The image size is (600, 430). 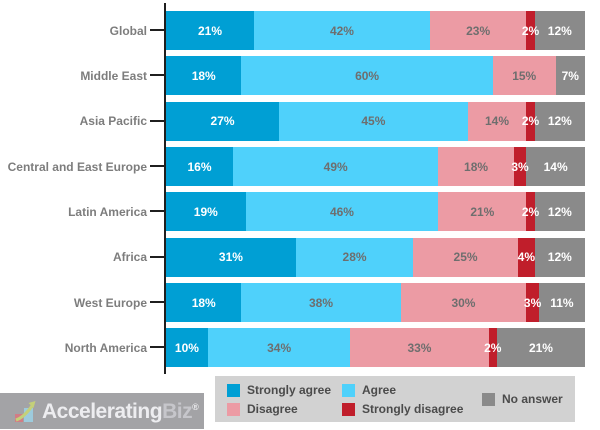 I want to click on stacked-bar: 27% 45% 14% 2% 12%, so click(x=375, y=121).